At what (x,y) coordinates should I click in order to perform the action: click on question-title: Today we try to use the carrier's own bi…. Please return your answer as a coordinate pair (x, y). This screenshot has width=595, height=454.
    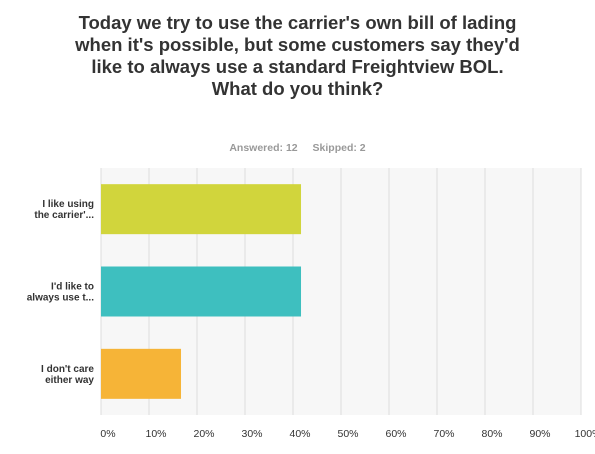
    Looking at the image, I should click on (297, 55).